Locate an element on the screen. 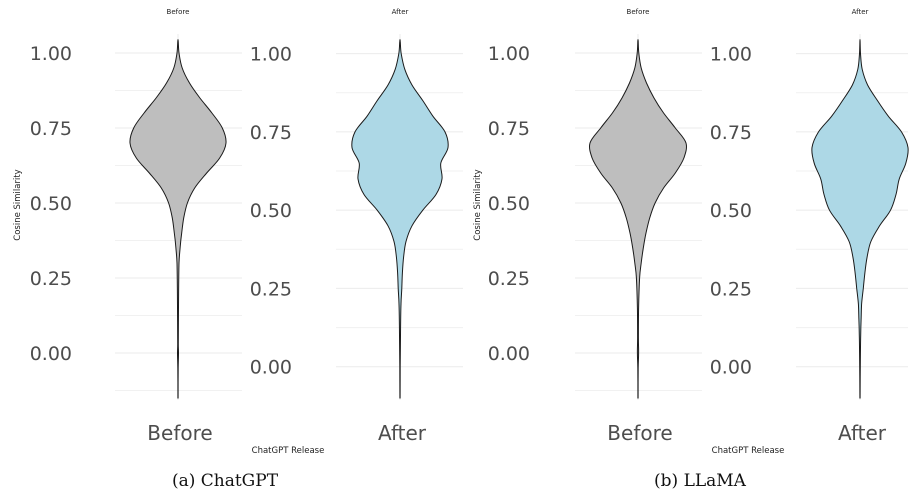 The width and height of the screenshot is (912, 495). ylabel-llama: Cosine Similarity is located at coordinates (478, 204).